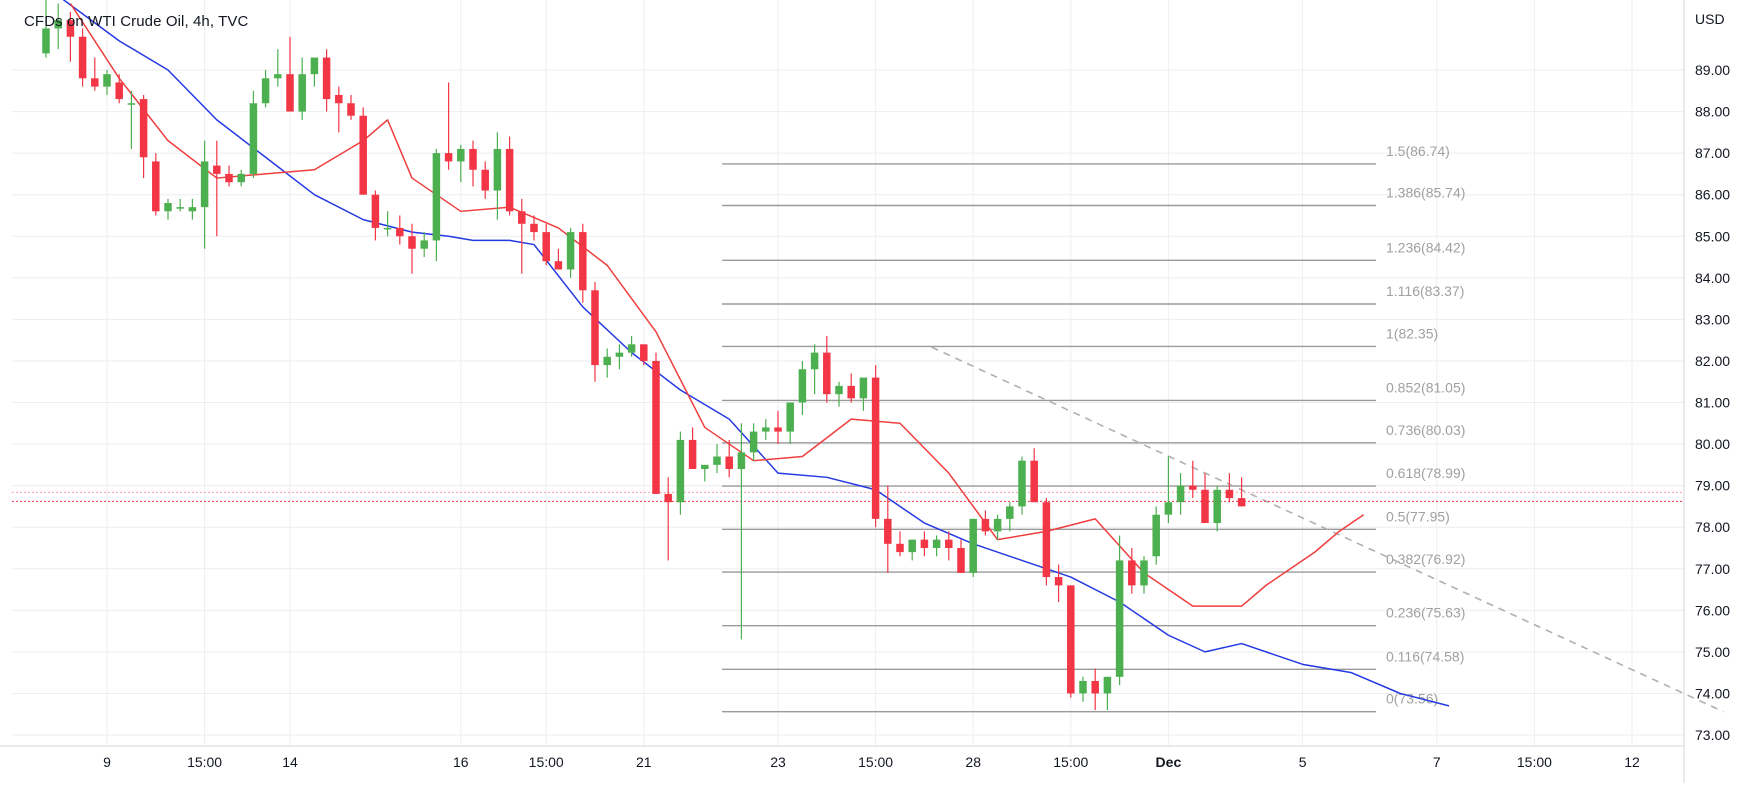  I want to click on price-axis-label: 85.00, so click(1712, 236).